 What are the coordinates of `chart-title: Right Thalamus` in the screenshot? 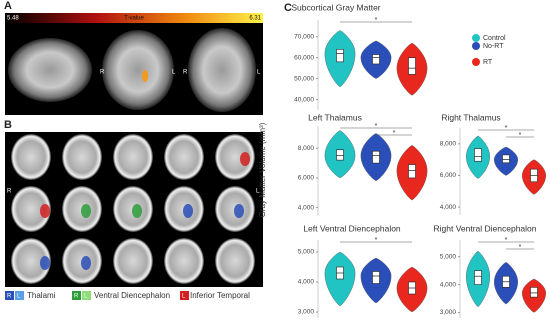 It's located at (470, 117).